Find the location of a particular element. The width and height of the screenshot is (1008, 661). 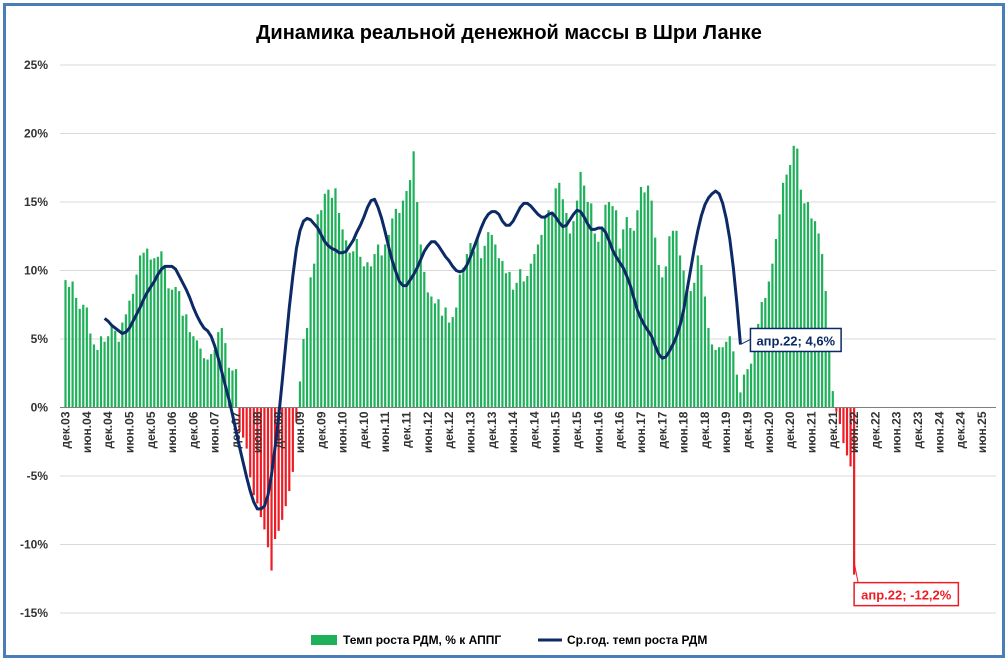

x-tick-label: дек.03 is located at coordinates (66, 429).